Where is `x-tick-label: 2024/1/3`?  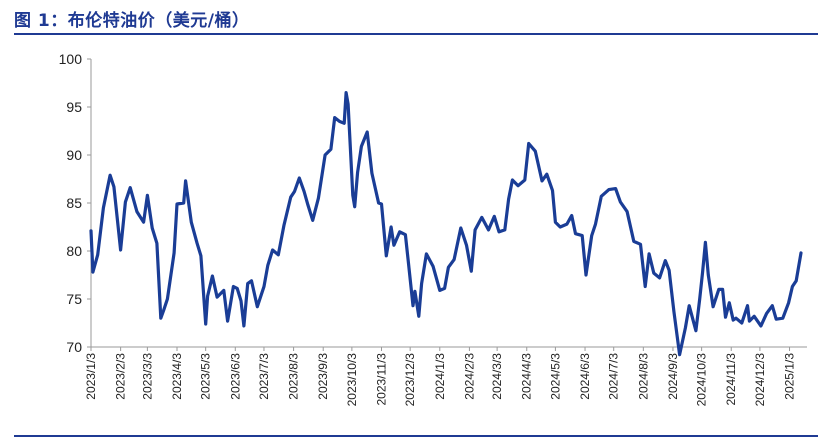 x-tick-label: 2024/1/3 is located at coordinates (440, 376).